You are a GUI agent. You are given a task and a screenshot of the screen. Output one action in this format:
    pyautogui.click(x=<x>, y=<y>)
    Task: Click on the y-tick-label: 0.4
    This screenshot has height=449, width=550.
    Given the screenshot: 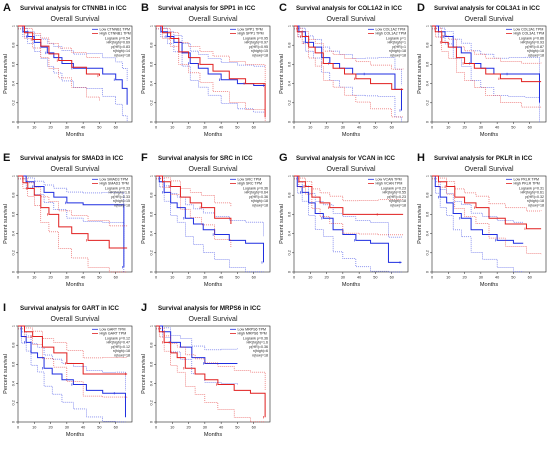 What is the action you would take?
    pyautogui.click(x=428, y=233)
    